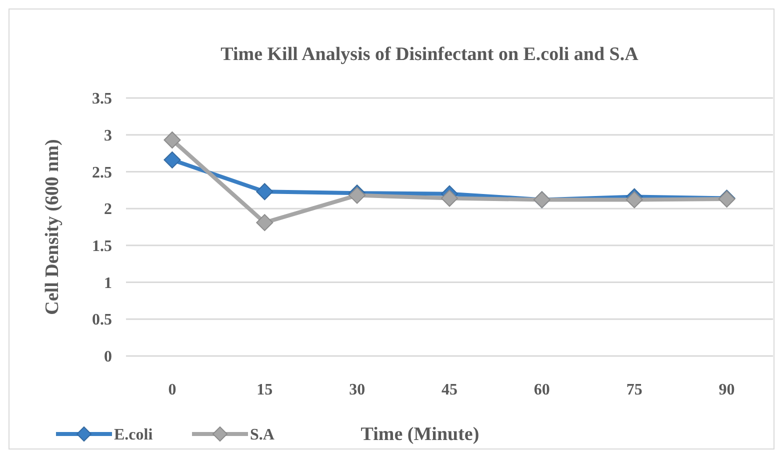  Describe the element at coordinates (262, 435) in the screenshot. I see `legend-label: S.A` at that location.